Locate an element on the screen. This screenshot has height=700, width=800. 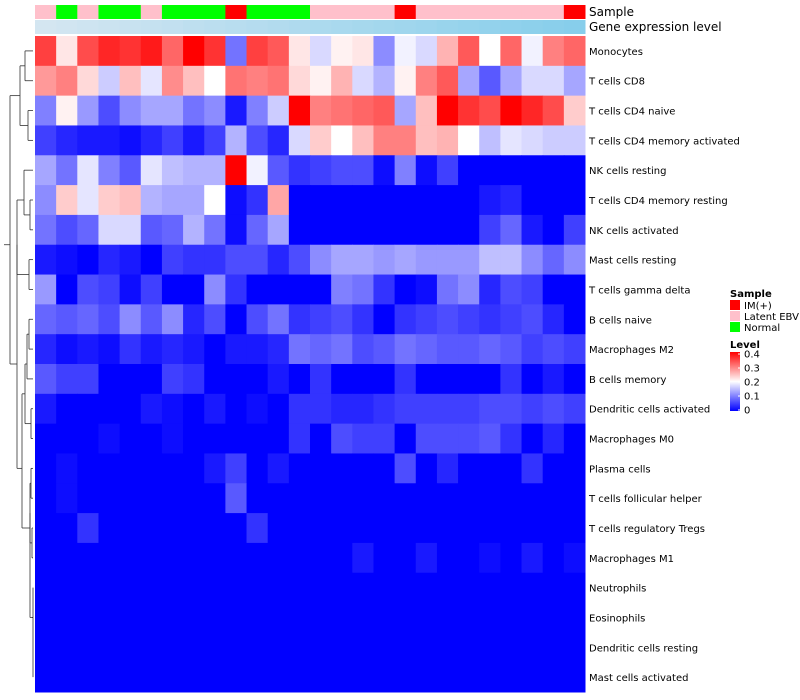
row-label: NK cells activated is located at coordinates (634, 231).